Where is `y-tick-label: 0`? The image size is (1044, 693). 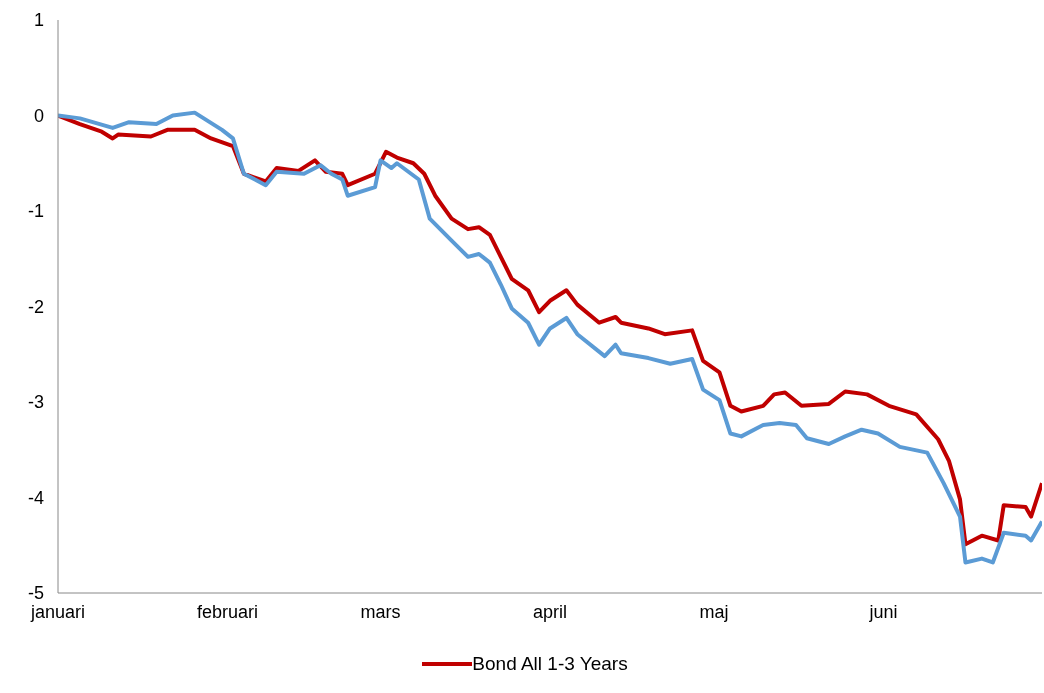
y-tick-label: 0 is located at coordinates (38, 115).